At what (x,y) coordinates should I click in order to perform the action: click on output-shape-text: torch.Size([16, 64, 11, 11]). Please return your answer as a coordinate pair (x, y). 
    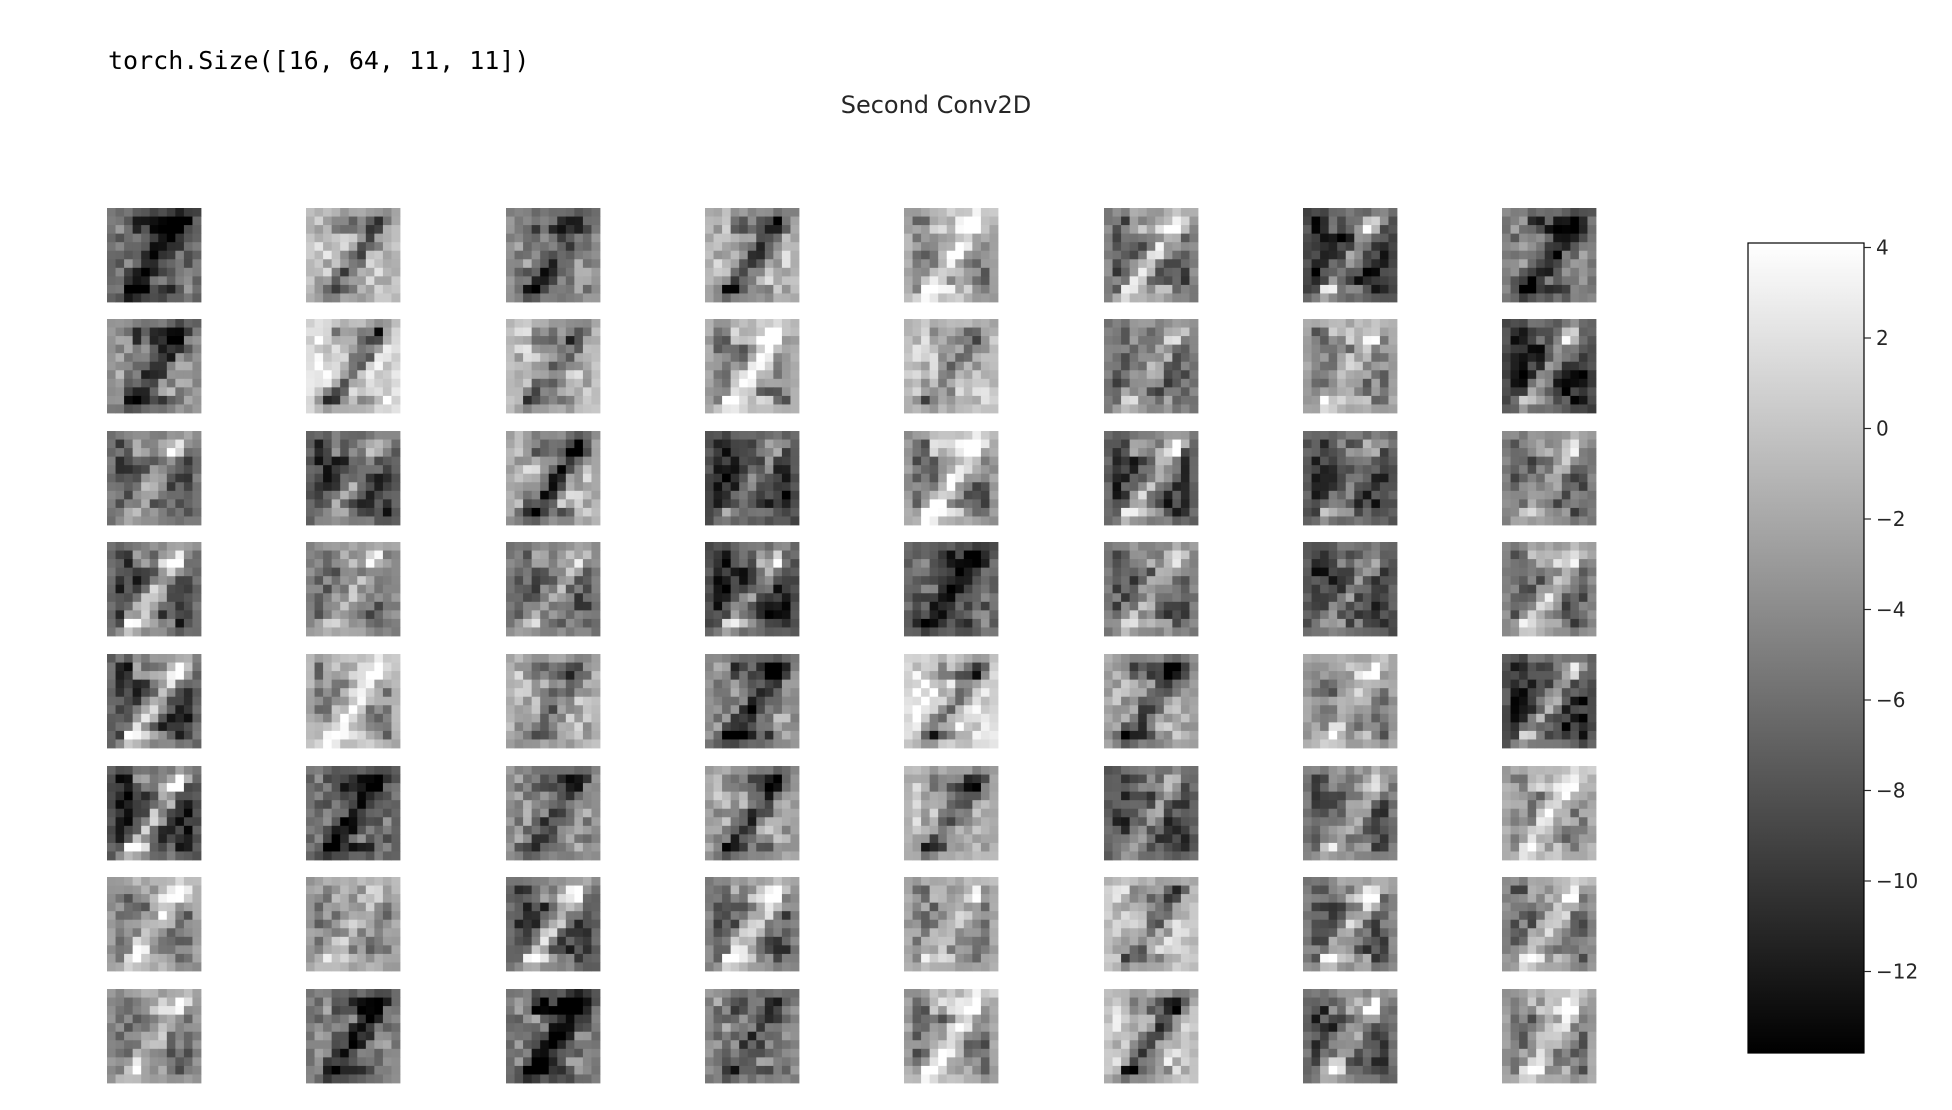
    Looking at the image, I should click on (319, 60).